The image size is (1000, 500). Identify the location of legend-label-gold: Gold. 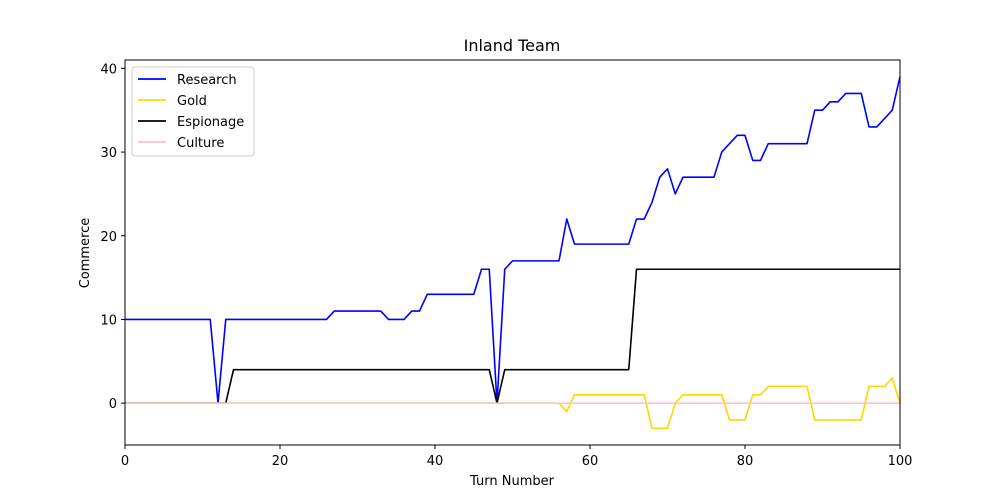
(192, 101).